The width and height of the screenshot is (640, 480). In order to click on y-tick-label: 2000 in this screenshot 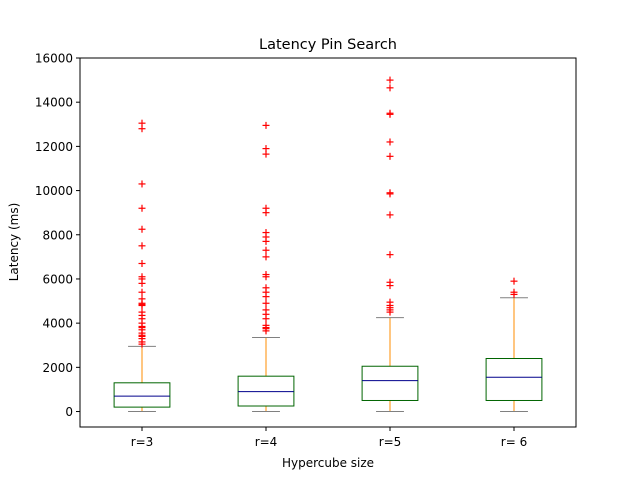, I will do `click(57, 368)`.